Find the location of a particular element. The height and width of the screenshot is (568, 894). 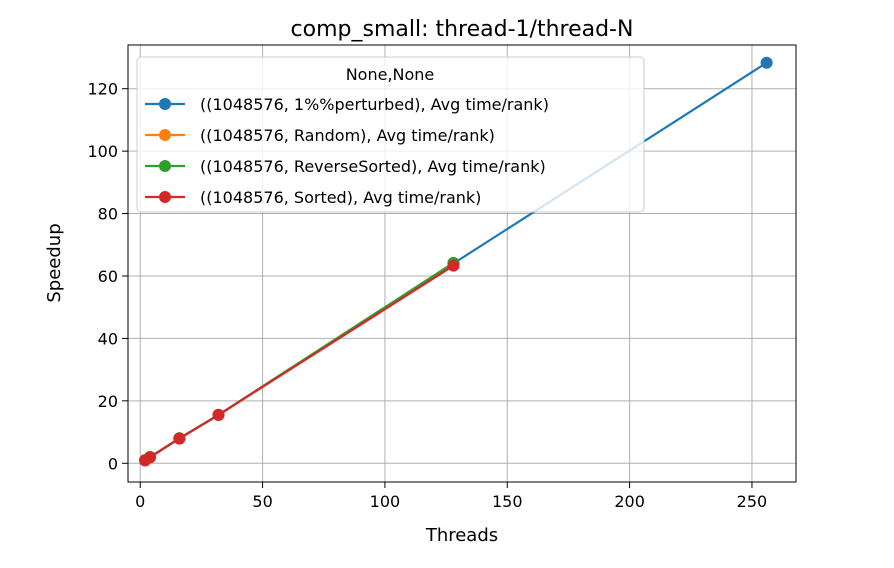

y-tick-label: 40 is located at coordinates (108, 338).